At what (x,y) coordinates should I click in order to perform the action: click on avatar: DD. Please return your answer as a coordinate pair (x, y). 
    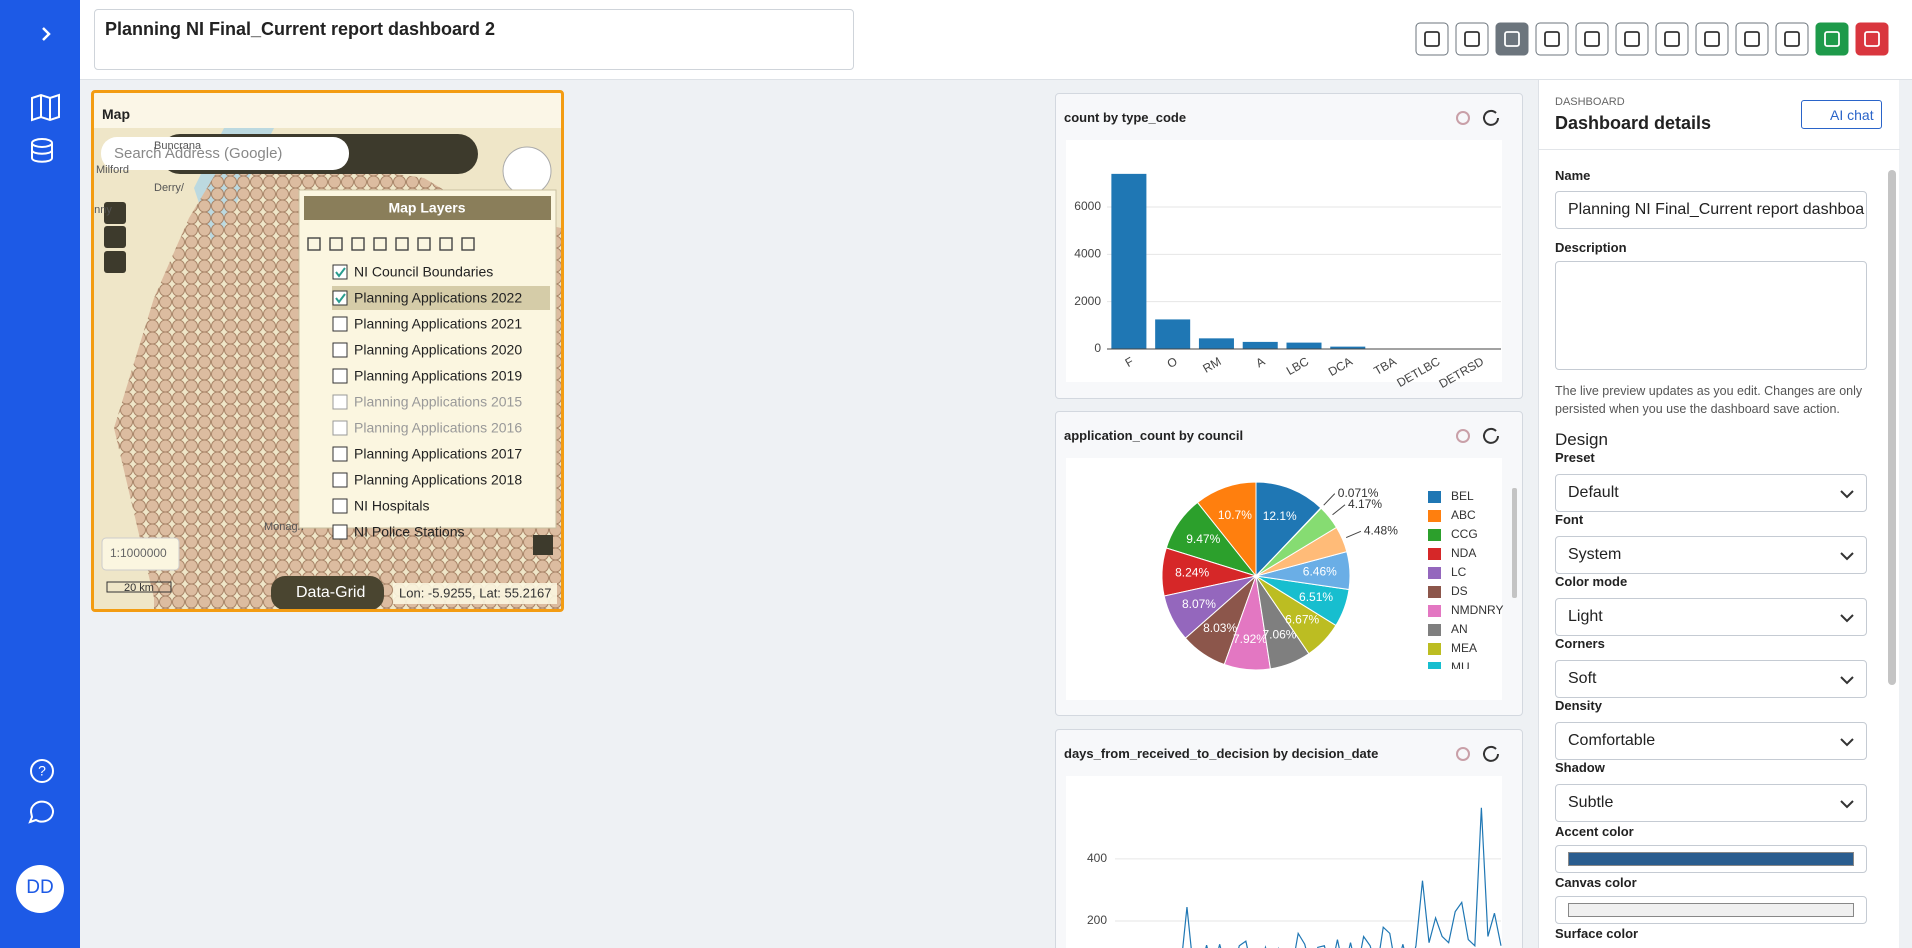
    Looking at the image, I should click on (40, 887).